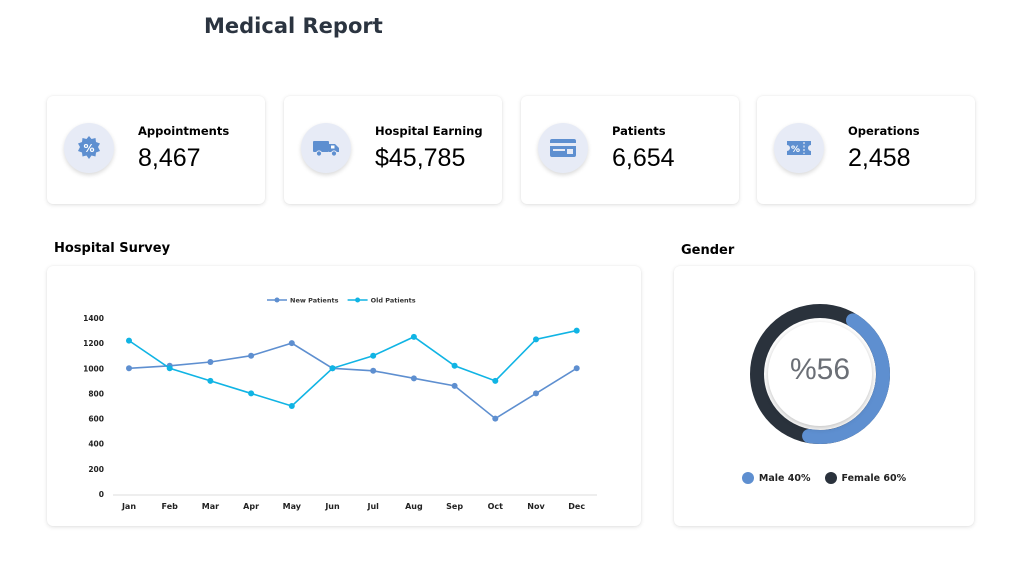  Describe the element at coordinates (879, 158) in the screenshot. I see `stat-value: 2,458` at that location.